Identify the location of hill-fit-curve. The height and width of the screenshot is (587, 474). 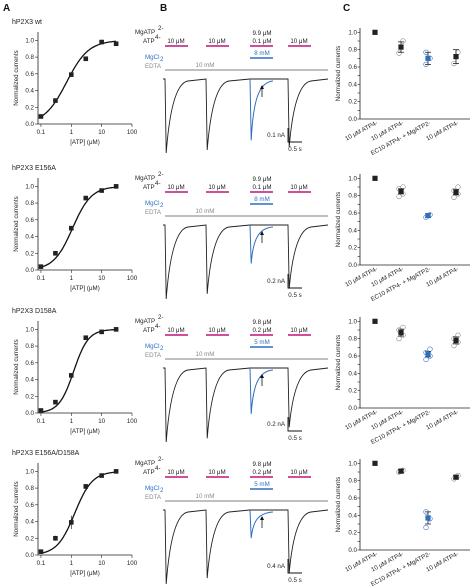
(78, 79).